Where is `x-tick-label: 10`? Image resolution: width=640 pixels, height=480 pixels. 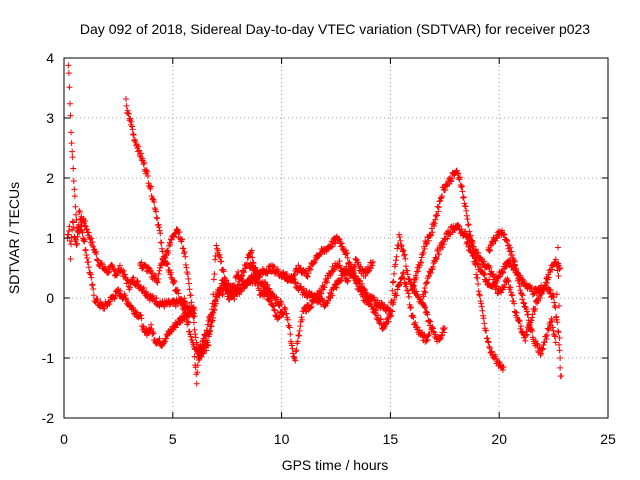 x-tick-label: 10 is located at coordinates (282, 439).